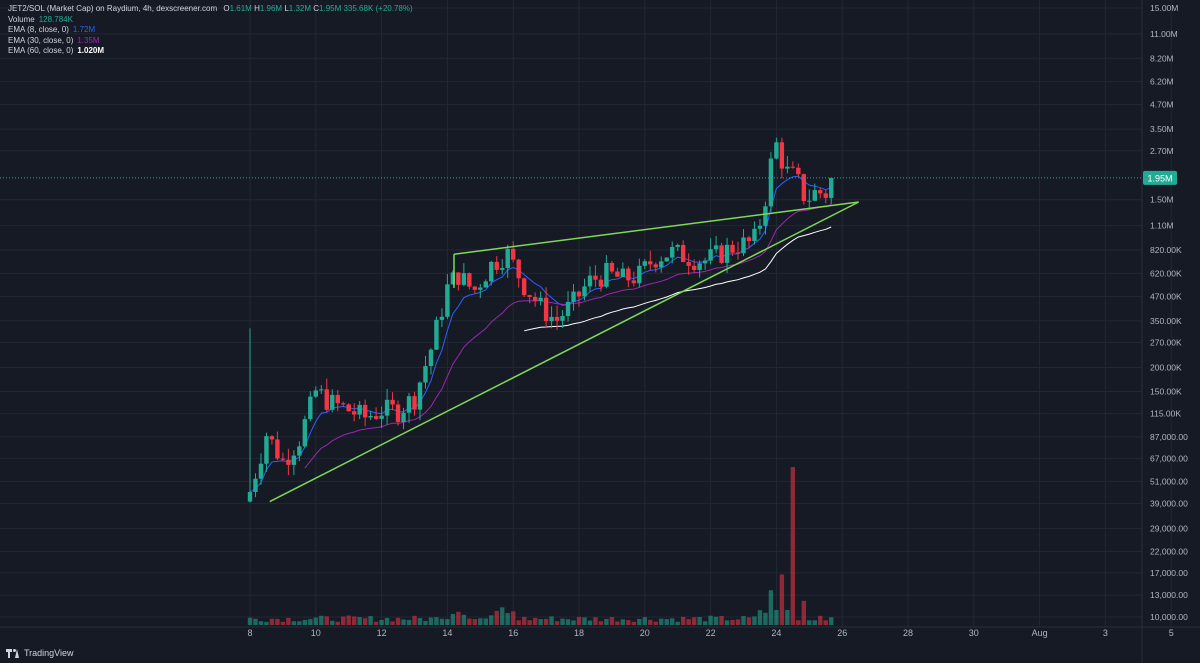 This screenshot has height=663, width=1200. Describe the element at coordinates (1169, 459) in the screenshot. I see `y-tick-label-18: 67,000.00` at that location.